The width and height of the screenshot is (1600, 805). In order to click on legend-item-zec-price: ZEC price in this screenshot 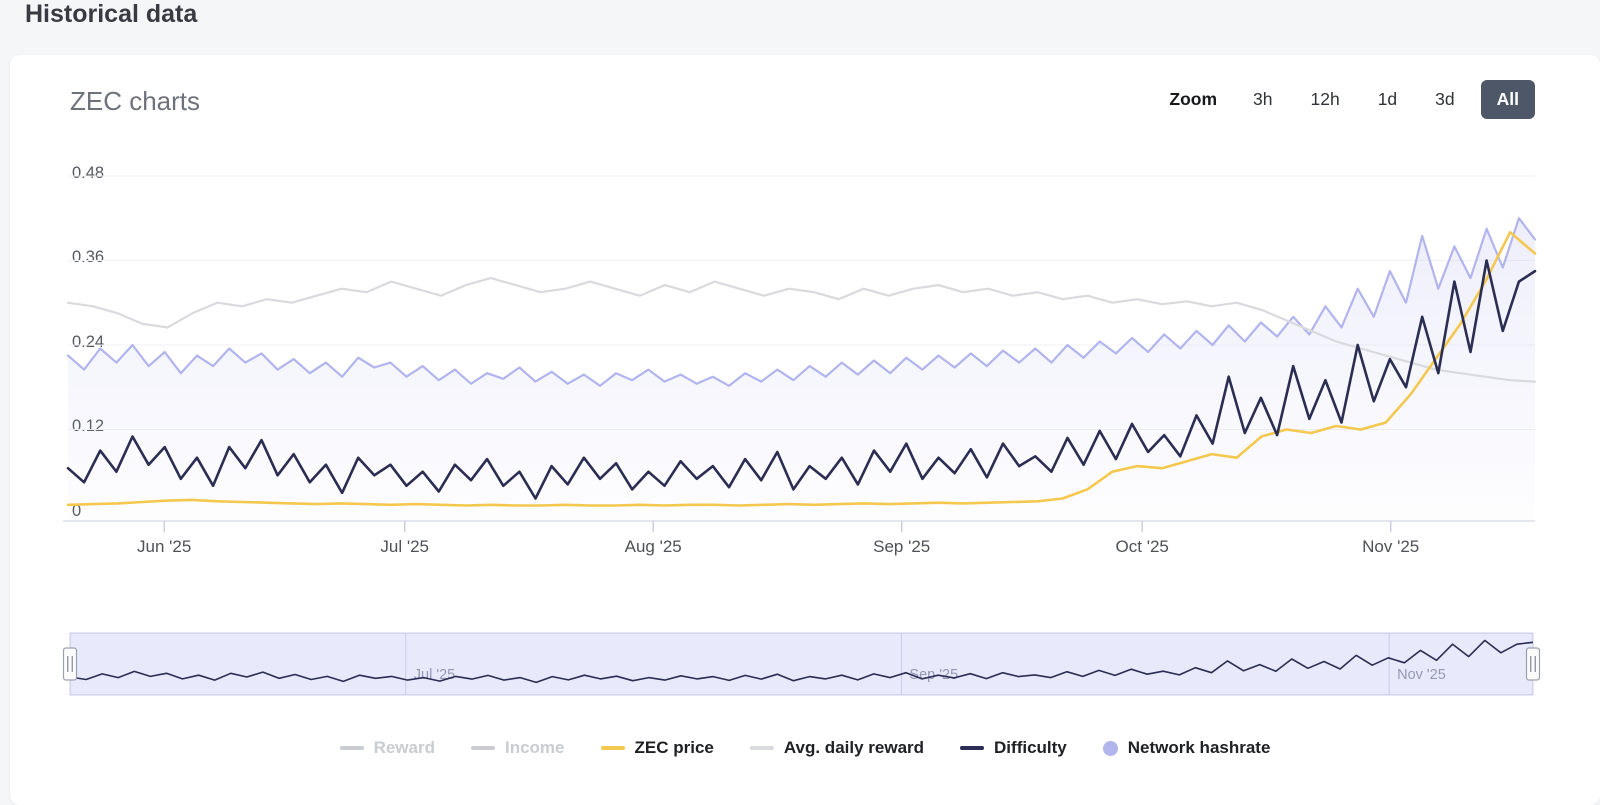, I will do `click(657, 748)`.